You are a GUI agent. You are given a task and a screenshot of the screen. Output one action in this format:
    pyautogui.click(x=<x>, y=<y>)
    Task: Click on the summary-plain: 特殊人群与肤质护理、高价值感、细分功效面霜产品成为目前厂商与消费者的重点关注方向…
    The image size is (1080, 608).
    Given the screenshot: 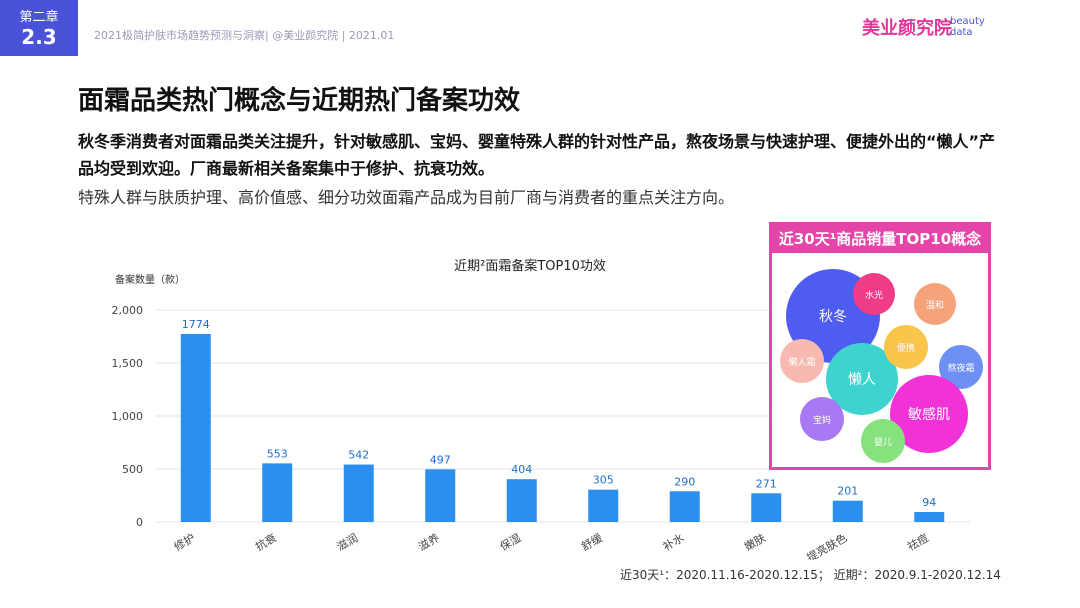 What is the action you would take?
    pyautogui.click(x=406, y=197)
    